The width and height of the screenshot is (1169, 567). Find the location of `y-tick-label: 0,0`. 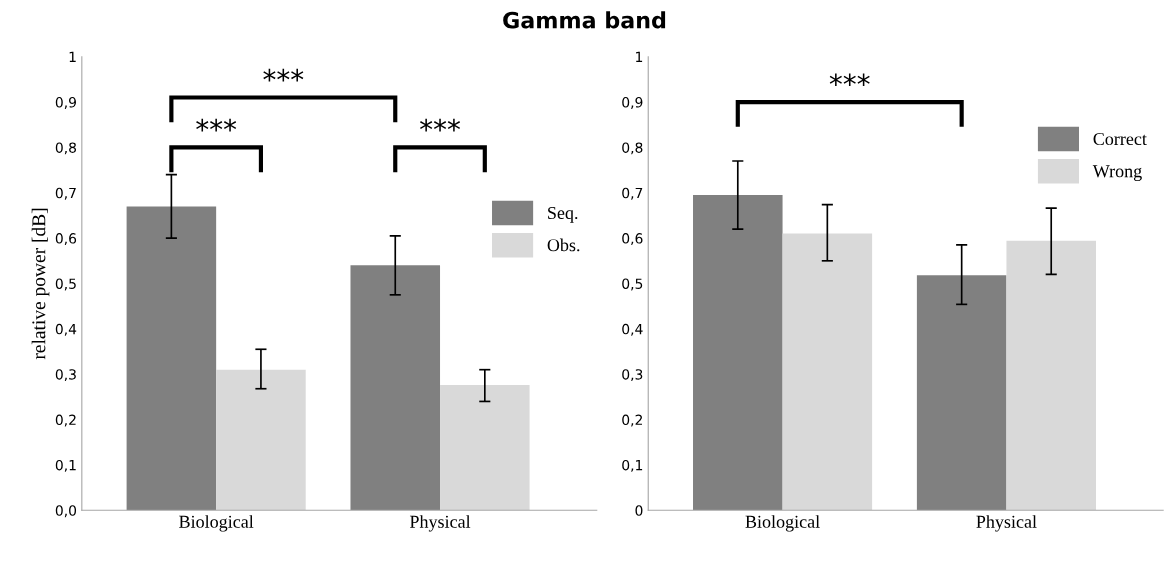

y-tick-label: 0,0 is located at coordinates (66, 511).